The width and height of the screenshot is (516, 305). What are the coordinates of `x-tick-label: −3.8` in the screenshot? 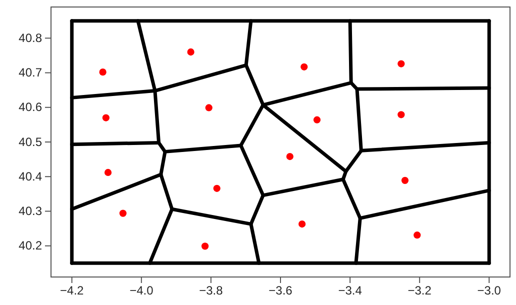 It's located at (211, 291).